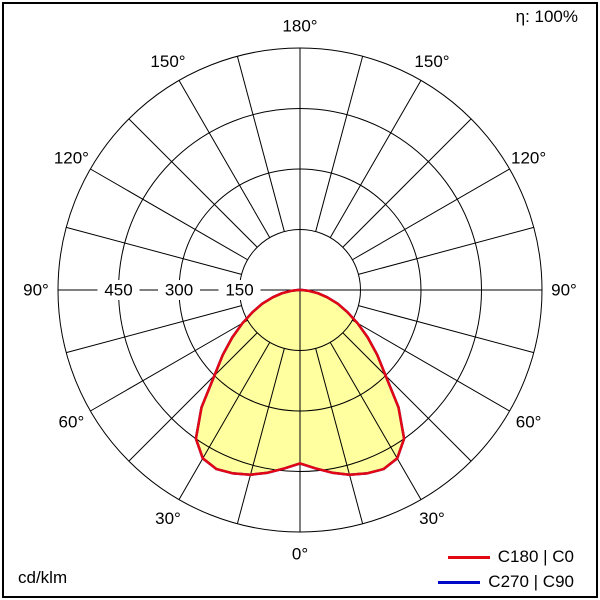  Describe the element at coordinates (535, 556) in the screenshot. I see `legend-label-c180-c0: C180 | C0` at that location.